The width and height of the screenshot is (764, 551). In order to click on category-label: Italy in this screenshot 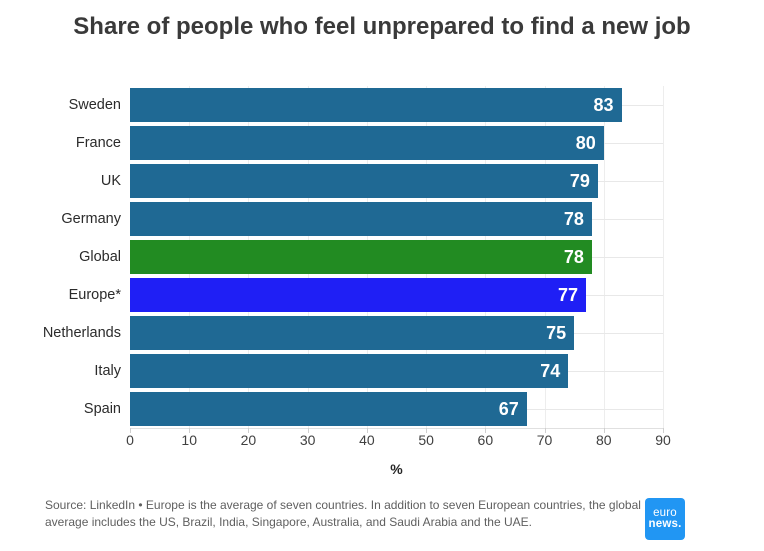, I will do `click(107, 371)`.